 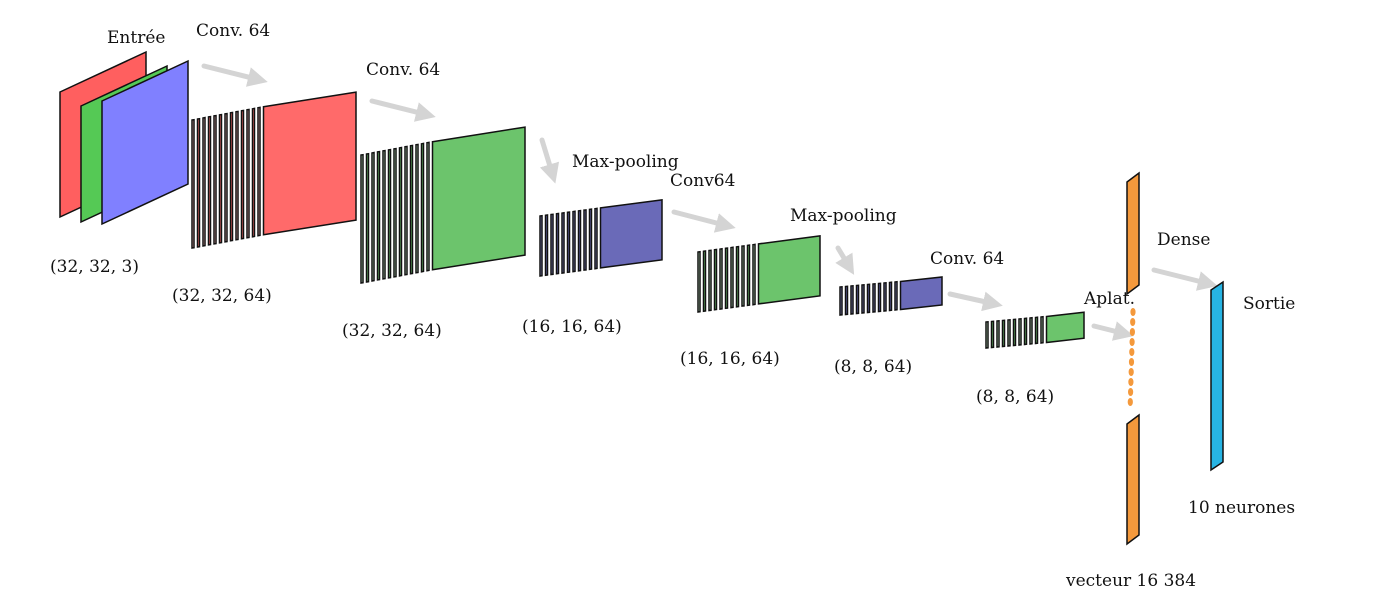 I want to click on conv3-label: Conv64, so click(x=702, y=181).